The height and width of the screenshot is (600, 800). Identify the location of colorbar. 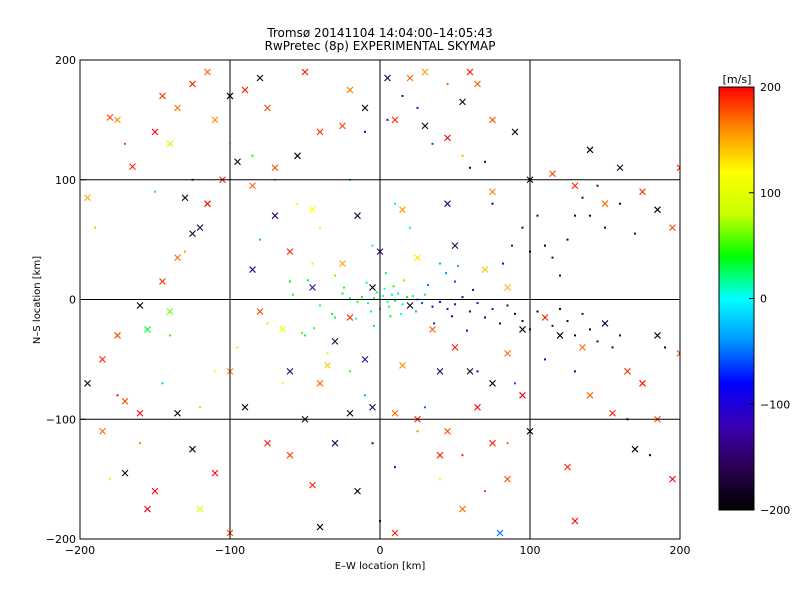
(736, 298).